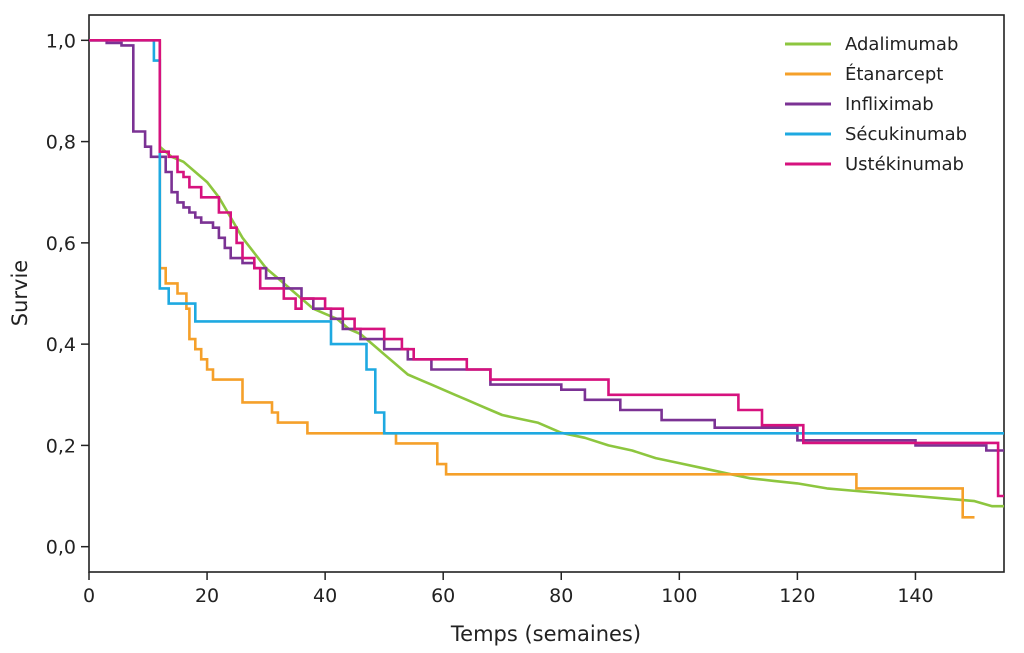 The image size is (1024, 653). What do you see at coordinates (679, 596) in the screenshot?
I see `x-tick-label: 100` at bounding box center [679, 596].